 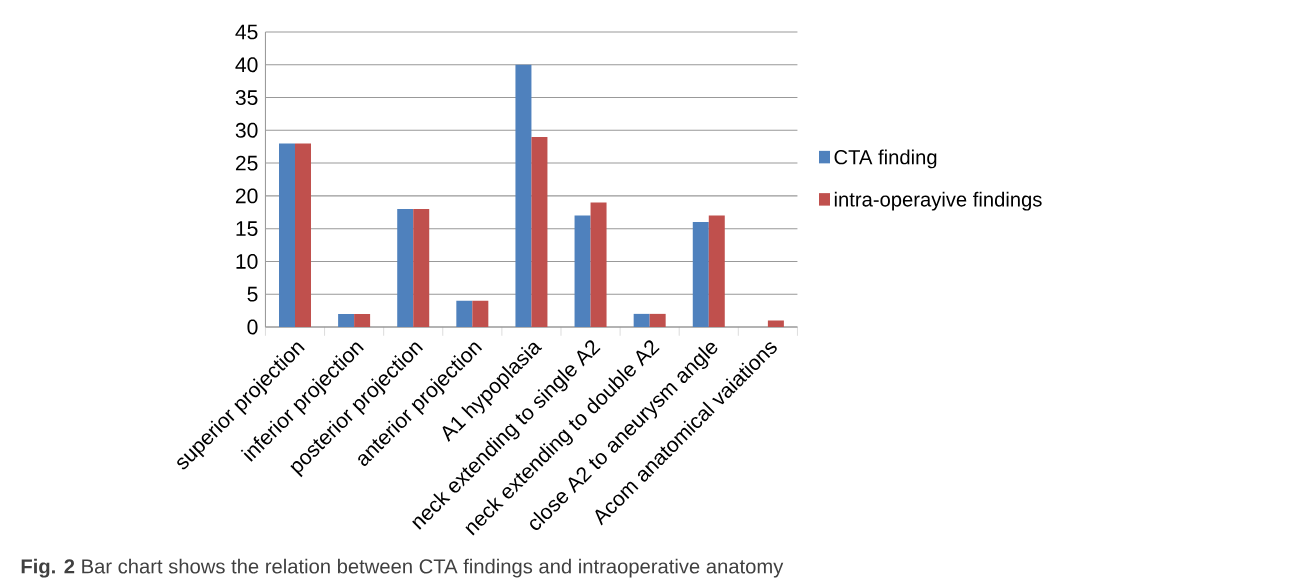 I want to click on y-tick-label: 35, so click(x=246, y=97).